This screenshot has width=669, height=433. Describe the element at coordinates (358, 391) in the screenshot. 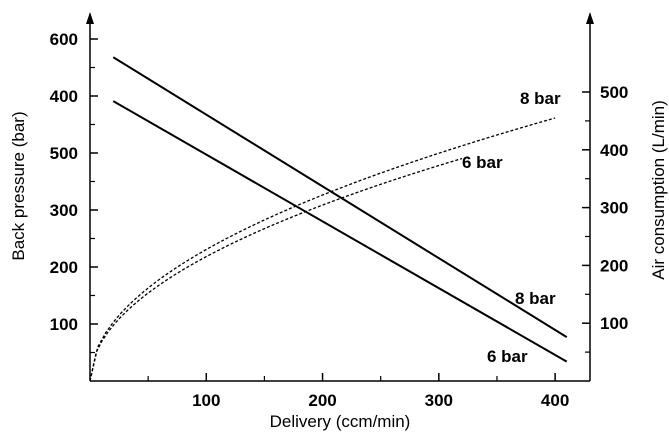

I see `x-ticks: 100 200 300 400` at that location.